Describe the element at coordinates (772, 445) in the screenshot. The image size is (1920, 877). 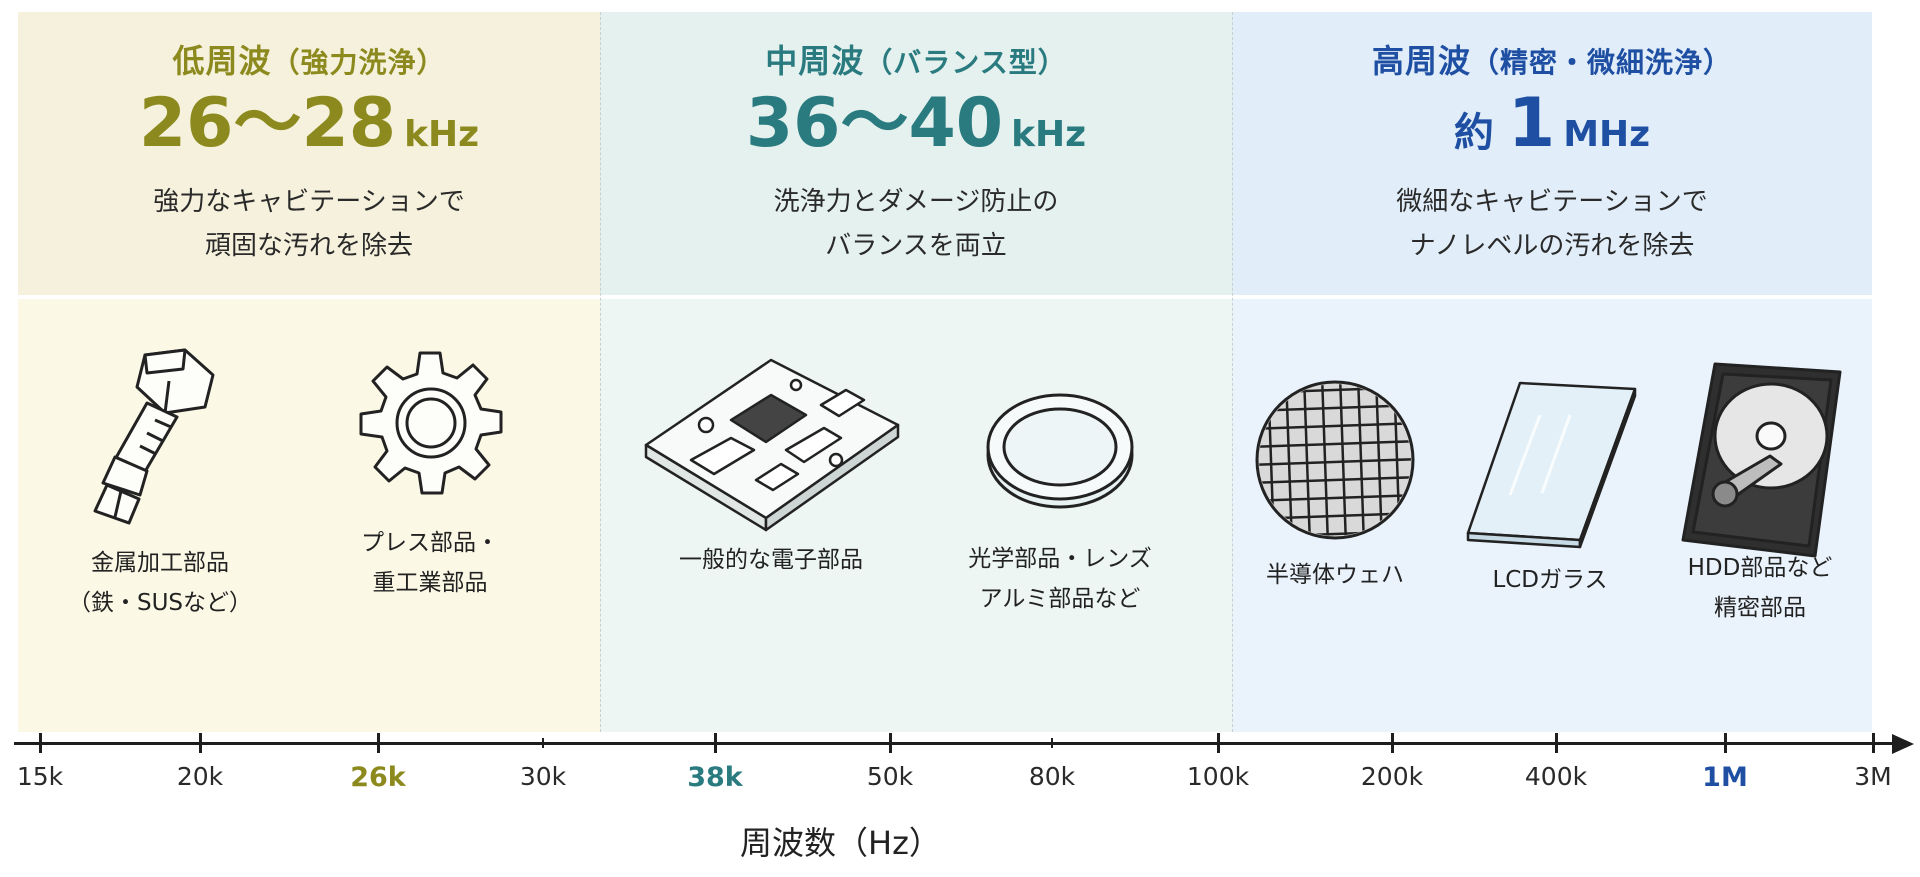
I see `circuit-board-icon` at that location.